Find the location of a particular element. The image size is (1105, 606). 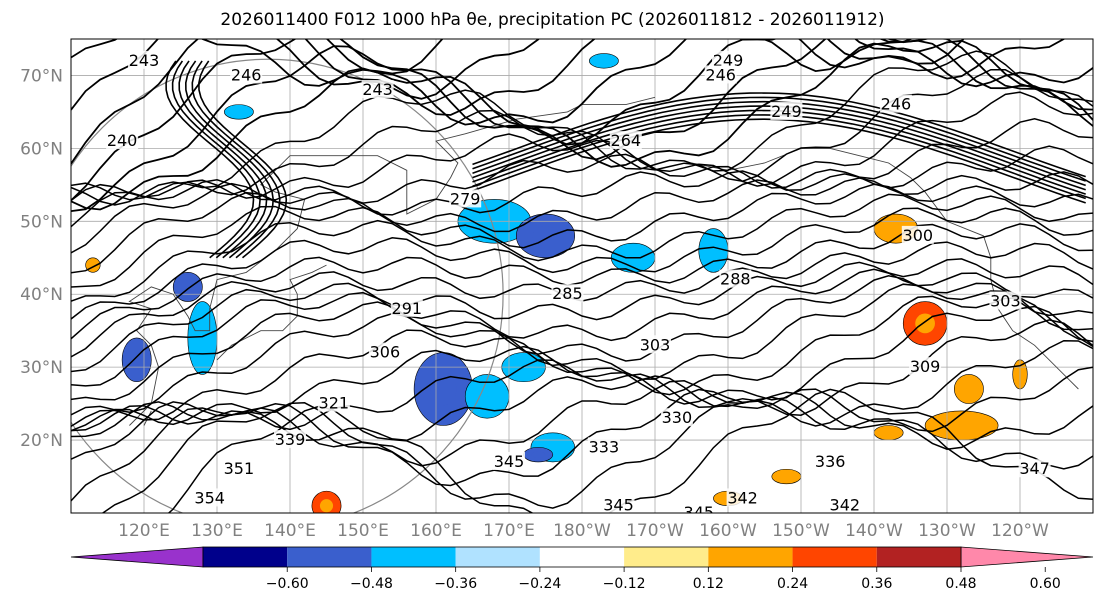

contour-label: 330 is located at coordinates (677, 417).